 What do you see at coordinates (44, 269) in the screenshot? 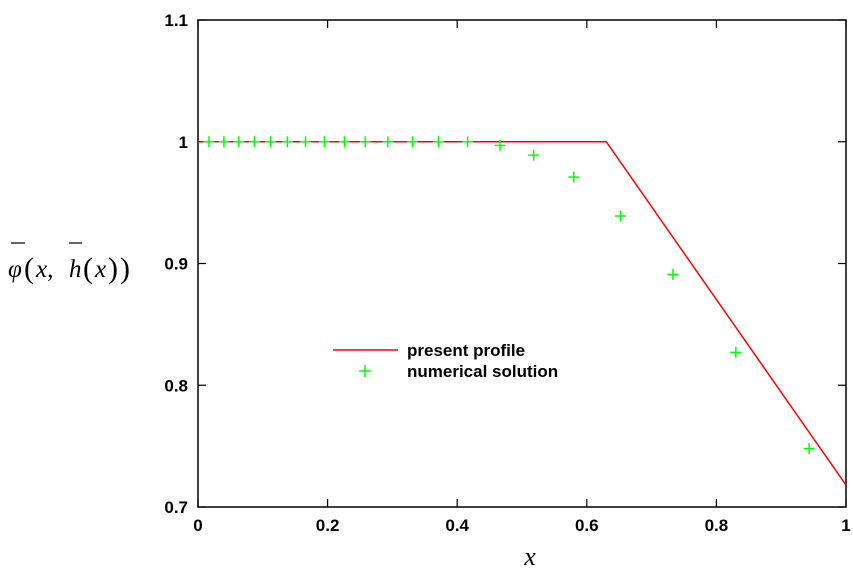
I see `y-label-x: x,` at bounding box center [44, 269].